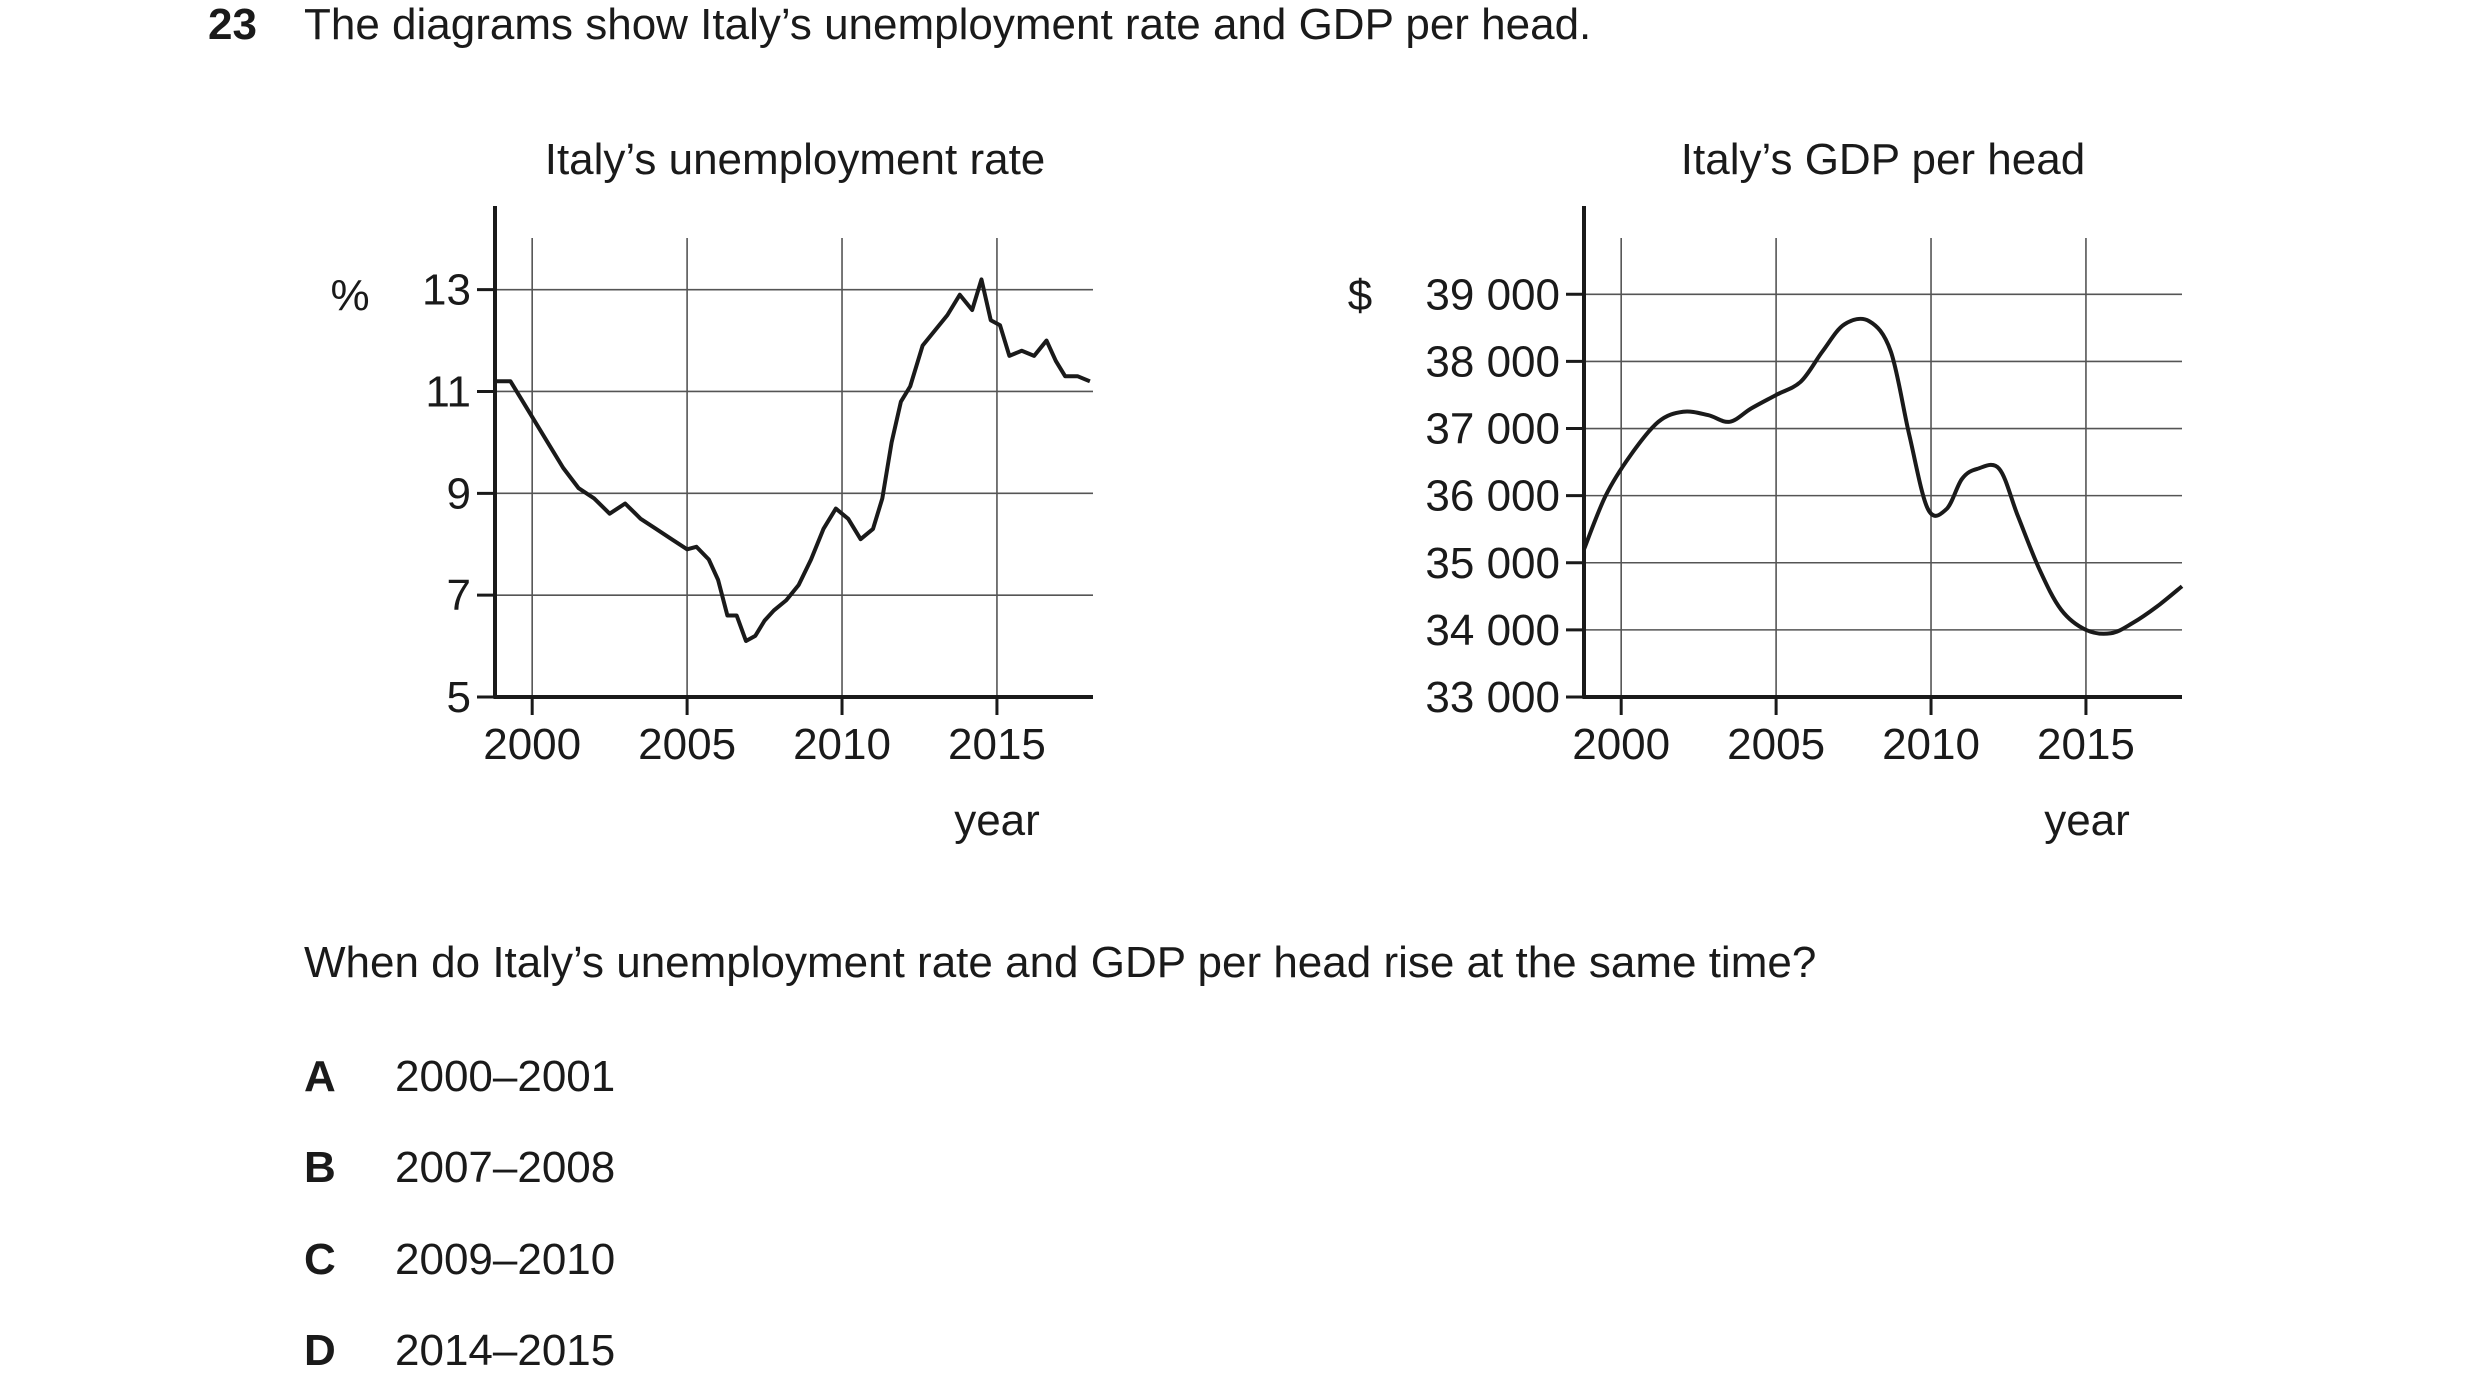 This screenshot has width=2481, height=1393. What do you see at coordinates (505, 1350) in the screenshot?
I see `option-text: 2014–2015` at bounding box center [505, 1350].